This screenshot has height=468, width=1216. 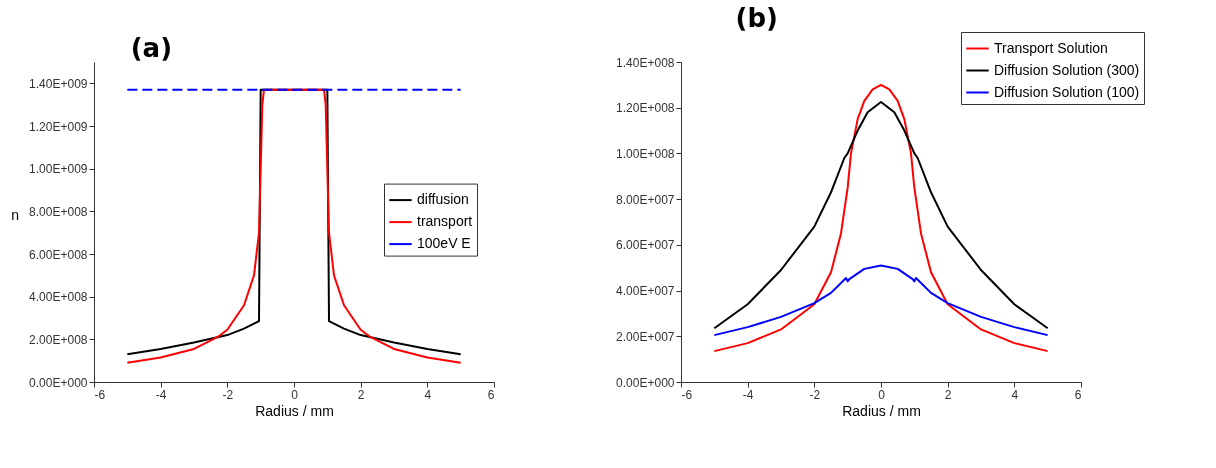 What do you see at coordinates (151, 48) in the screenshot?
I see `chart-title: (a)` at bounding box center [151, 48].